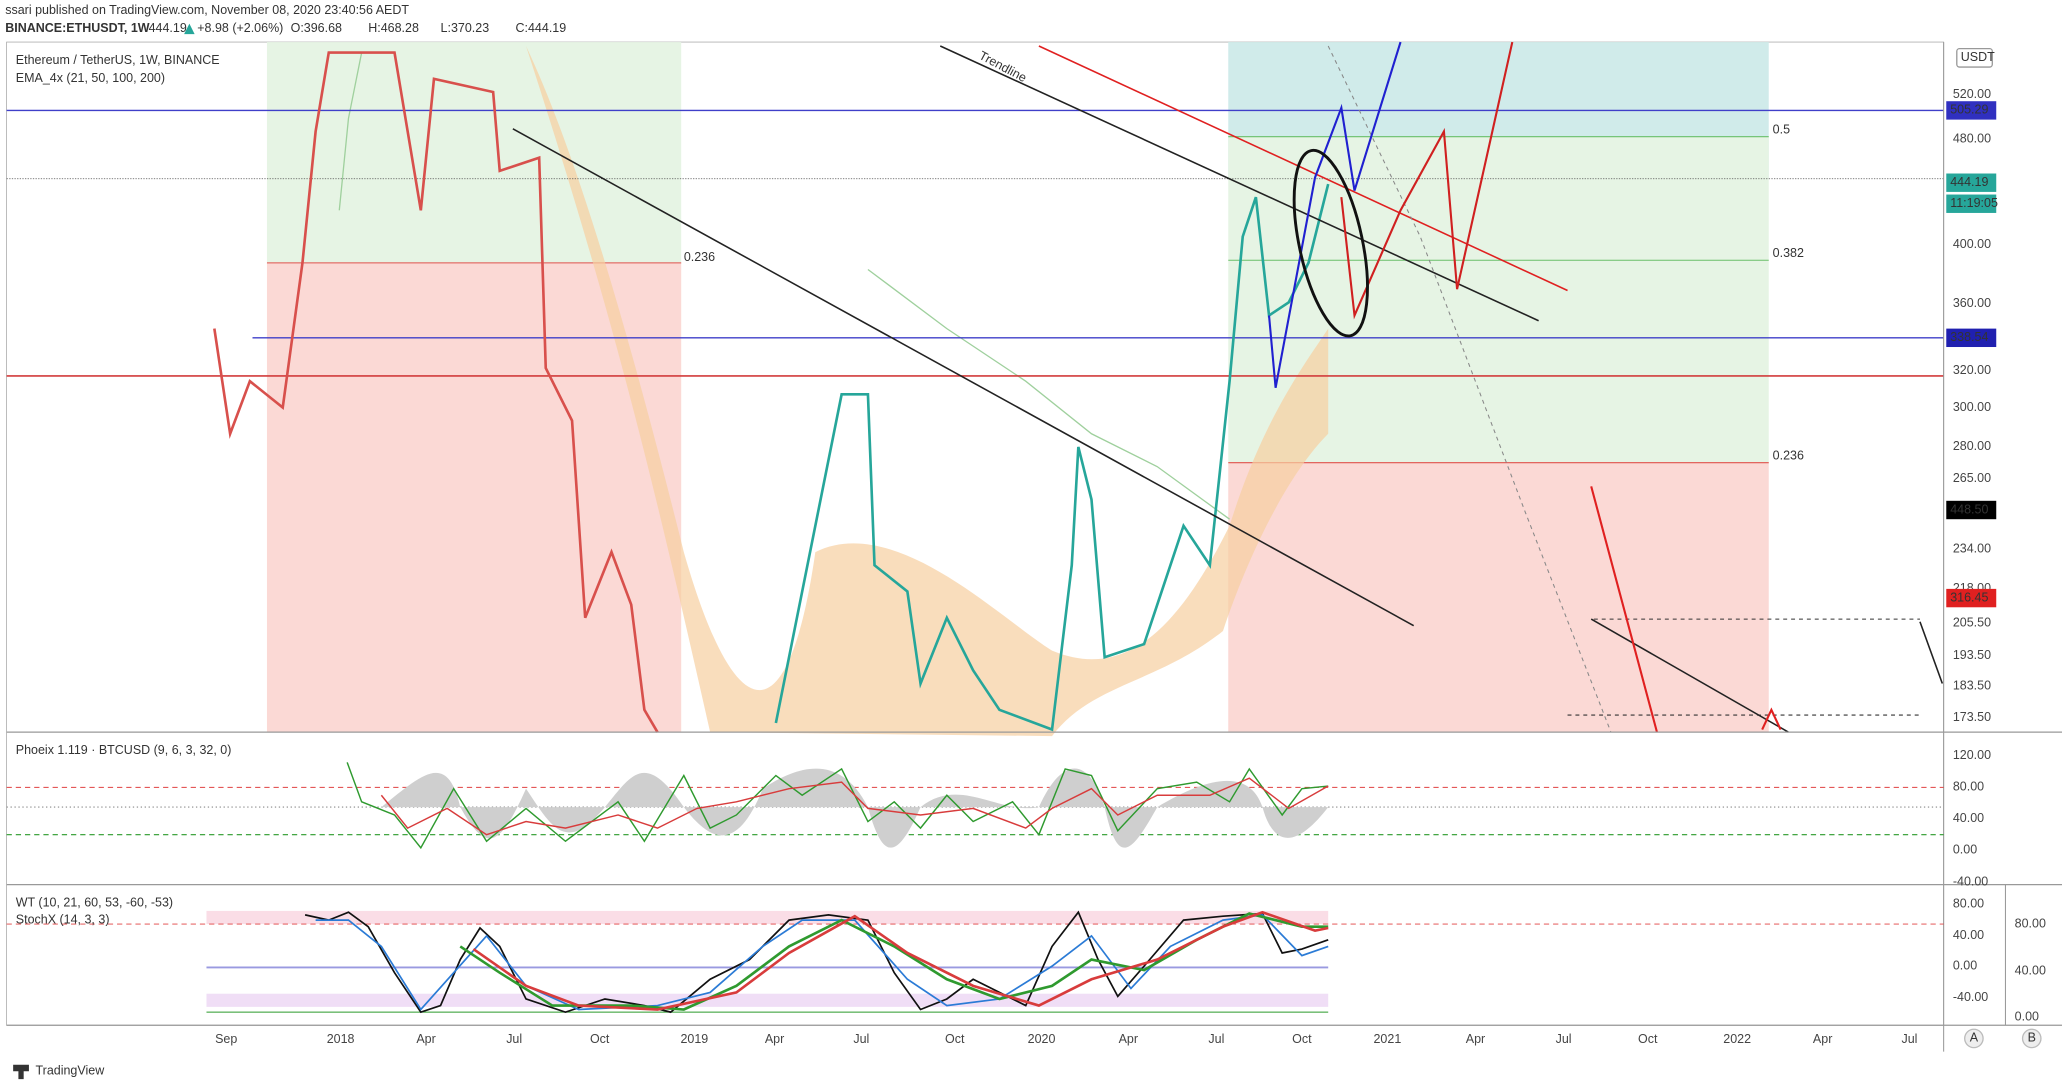  Describe the element at coordinates (1972, 478) in the screenshot. I see `price-label: 265.00` at that location.